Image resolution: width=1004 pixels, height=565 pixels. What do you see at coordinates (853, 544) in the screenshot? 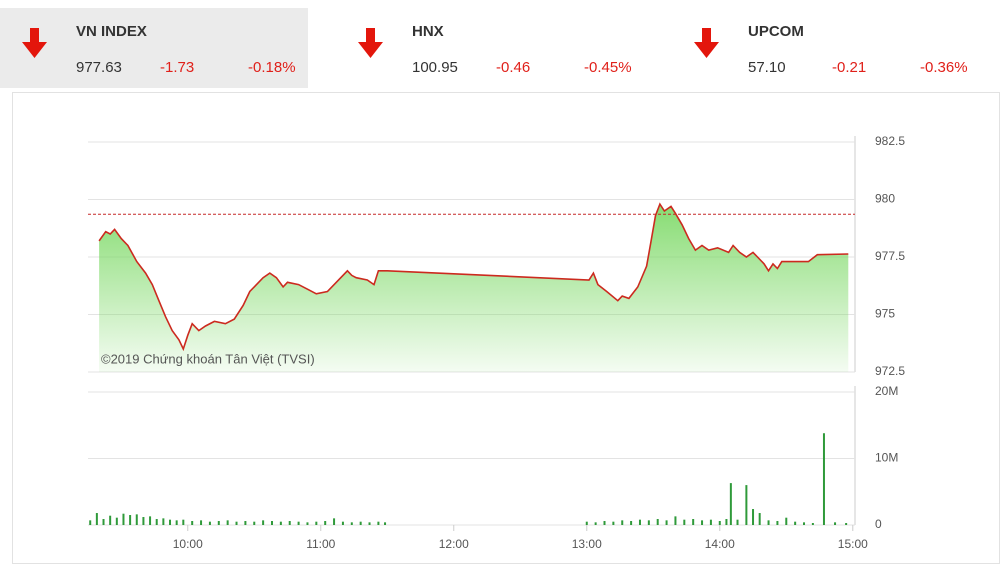
I see `x-tick-label: 15:00` at bounding box center [853, 544].